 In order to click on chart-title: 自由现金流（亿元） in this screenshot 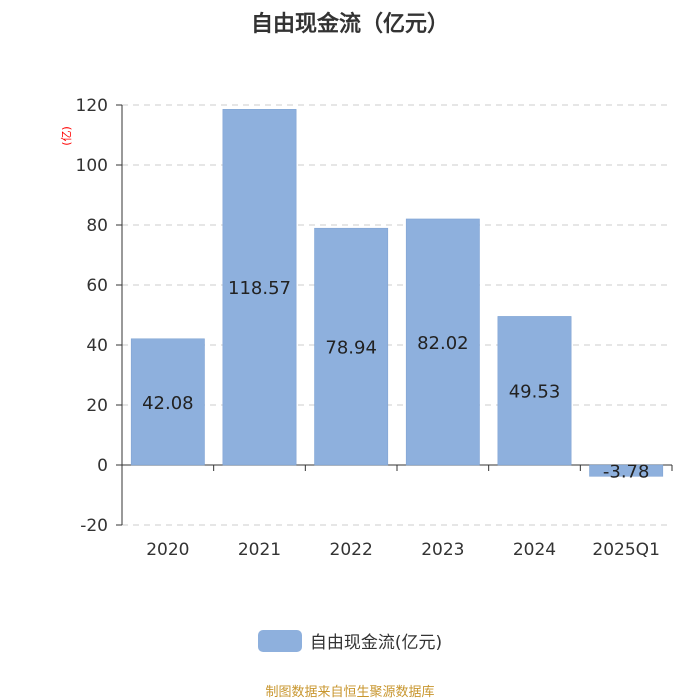, I will do `click(349, 24)`.